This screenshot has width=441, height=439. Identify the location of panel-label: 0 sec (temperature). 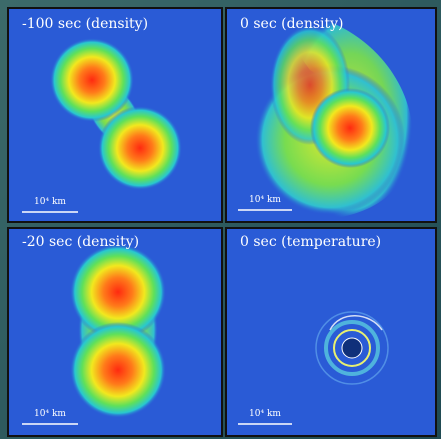
(310, 242).